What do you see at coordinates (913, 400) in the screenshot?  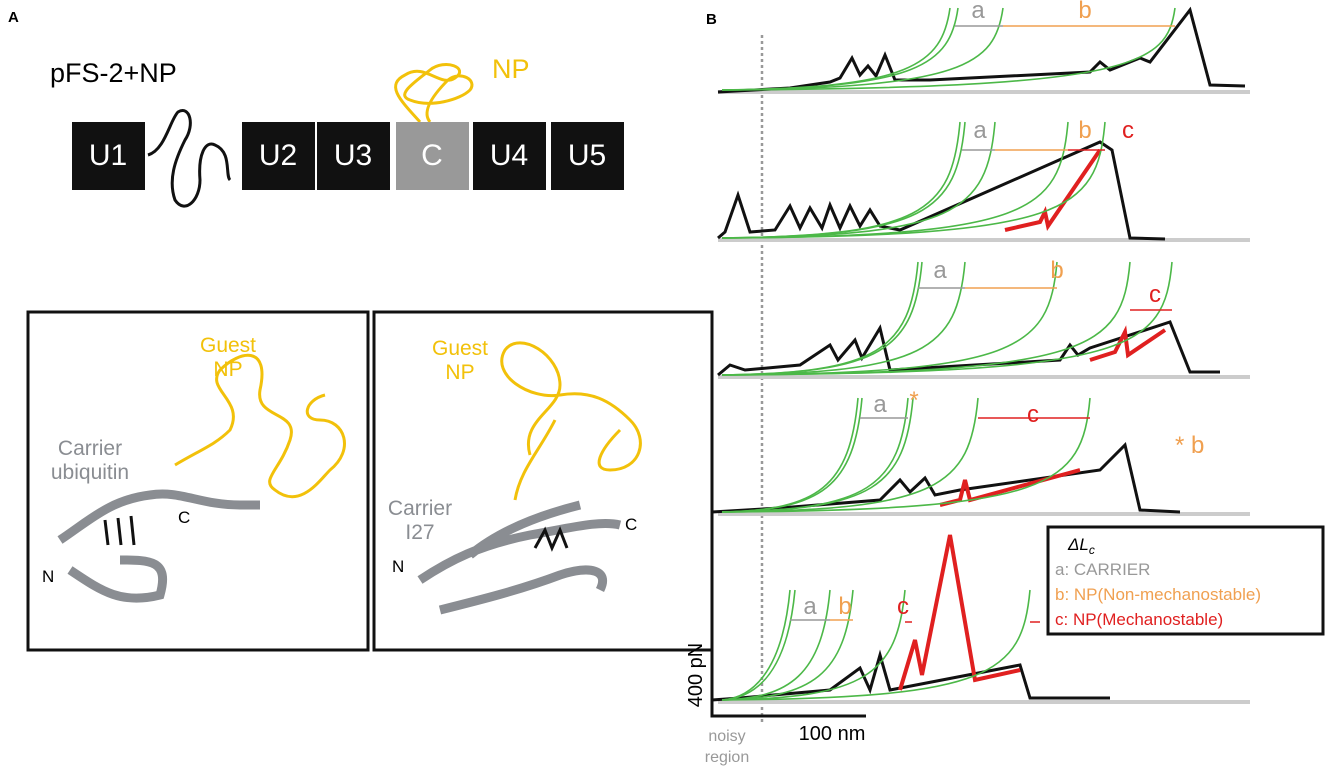 I see `delta-label: *` at bounding box center [913, 400].